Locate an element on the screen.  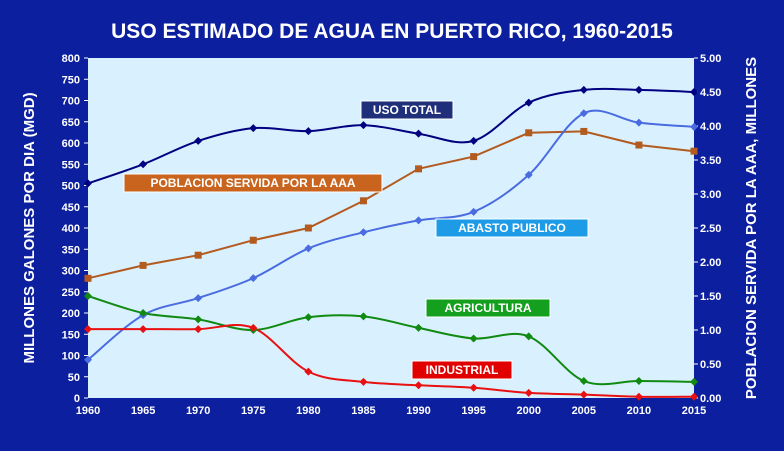
series-label-industrial: INDUSTRIAL is located at coordinates (462, 370).